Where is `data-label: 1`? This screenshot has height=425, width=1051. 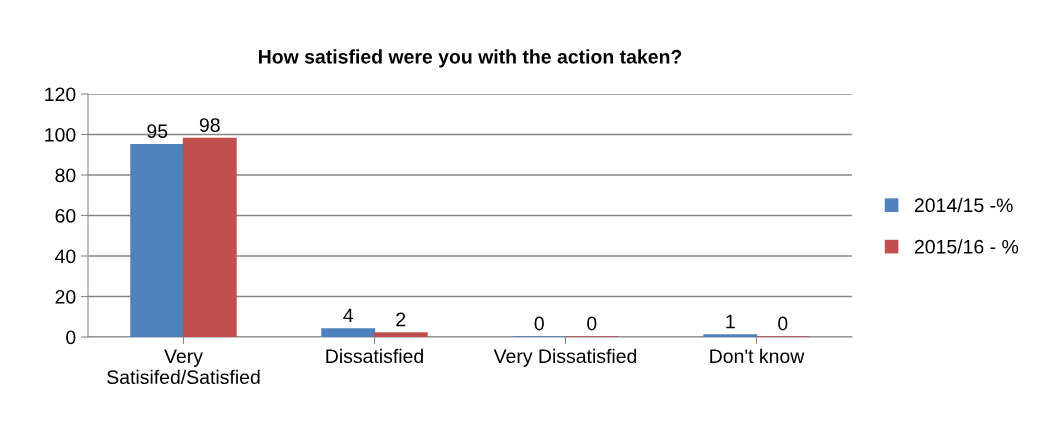 data-label: 1 is located at coordinates (730, 321).